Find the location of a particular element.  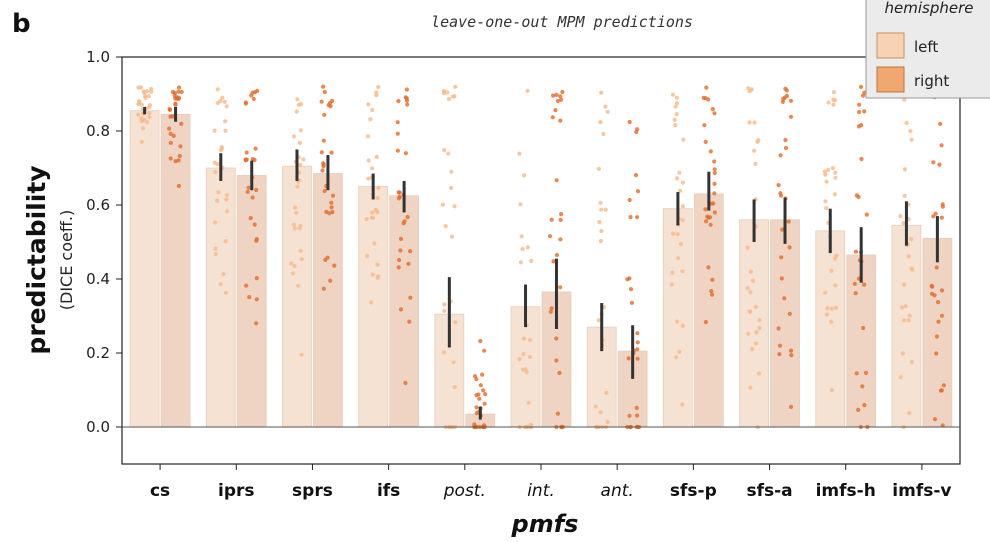

y-axis-ticks: 0.0 0.2 0.4 0.6 0.8 1.0 is located at coordinates (104, 242).